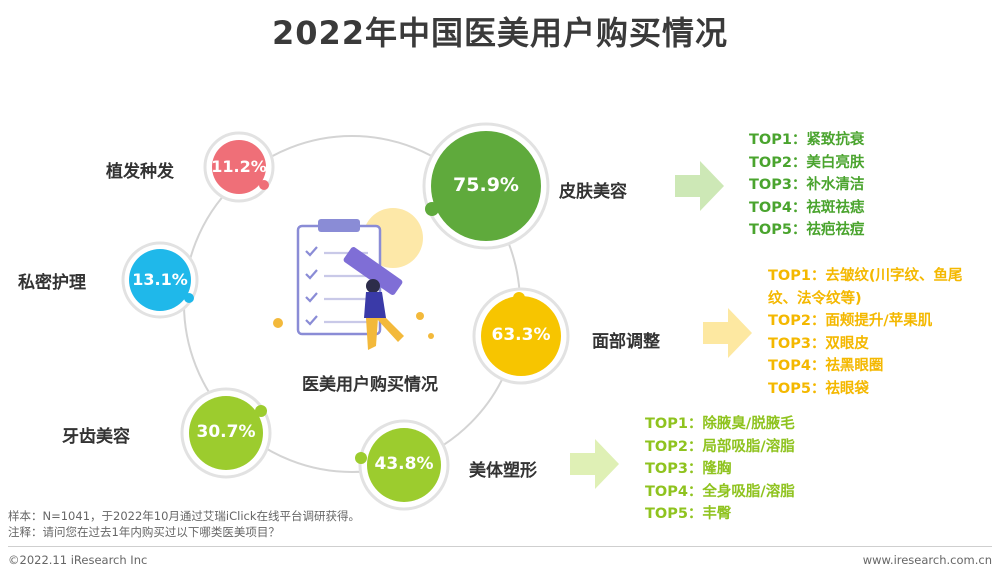  What do you see at coordinates (503, 471) in the screenshot?
I see `label-body: 美体塑形` at bounding box center [503, 471].